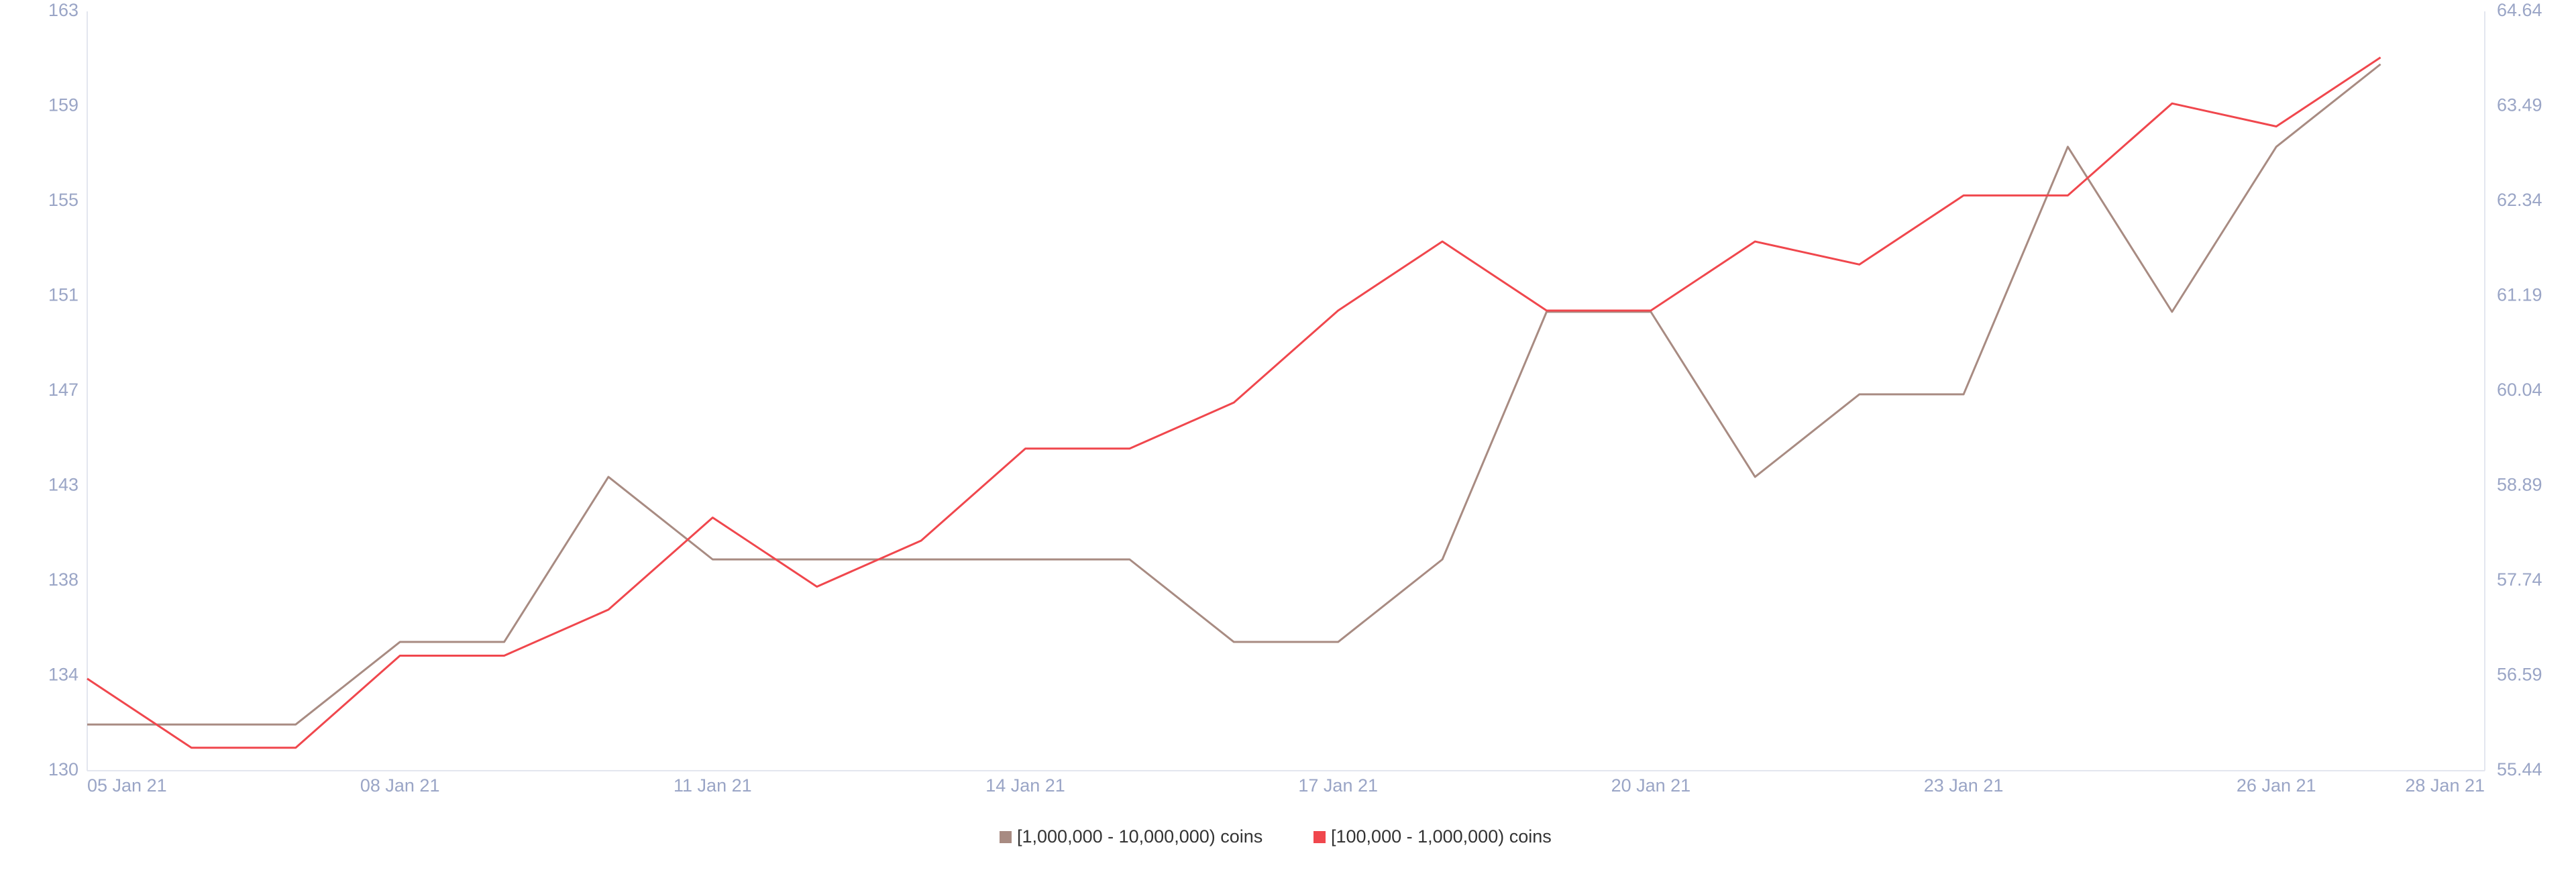 Image resolution: width=2576 pixels, height=872 pixels. What do you see at coordinates (2519, 295) in the screenshot?
I see `y2-tick-label: 61.19` at bounding box center [2519, 295].